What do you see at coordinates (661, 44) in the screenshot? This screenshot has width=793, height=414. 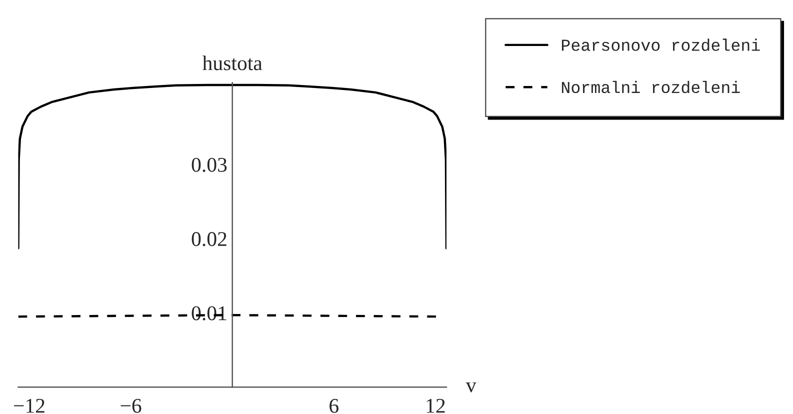 I see `legend-label: Pearsonovo rozdeleni` at bounding box center [661, 44].